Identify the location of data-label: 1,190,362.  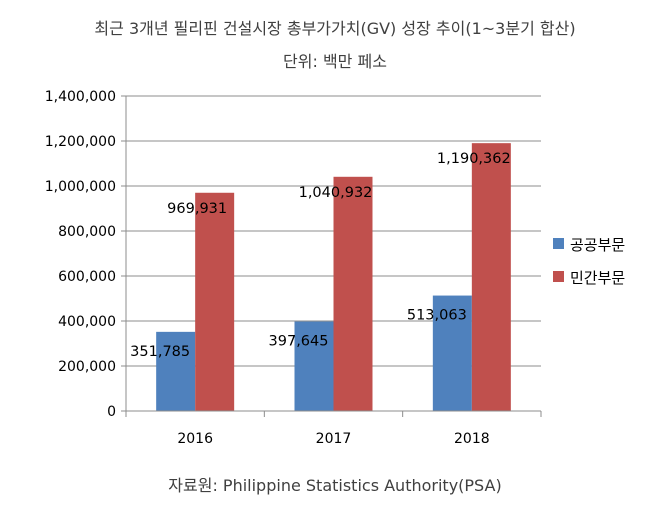
(474, 159).